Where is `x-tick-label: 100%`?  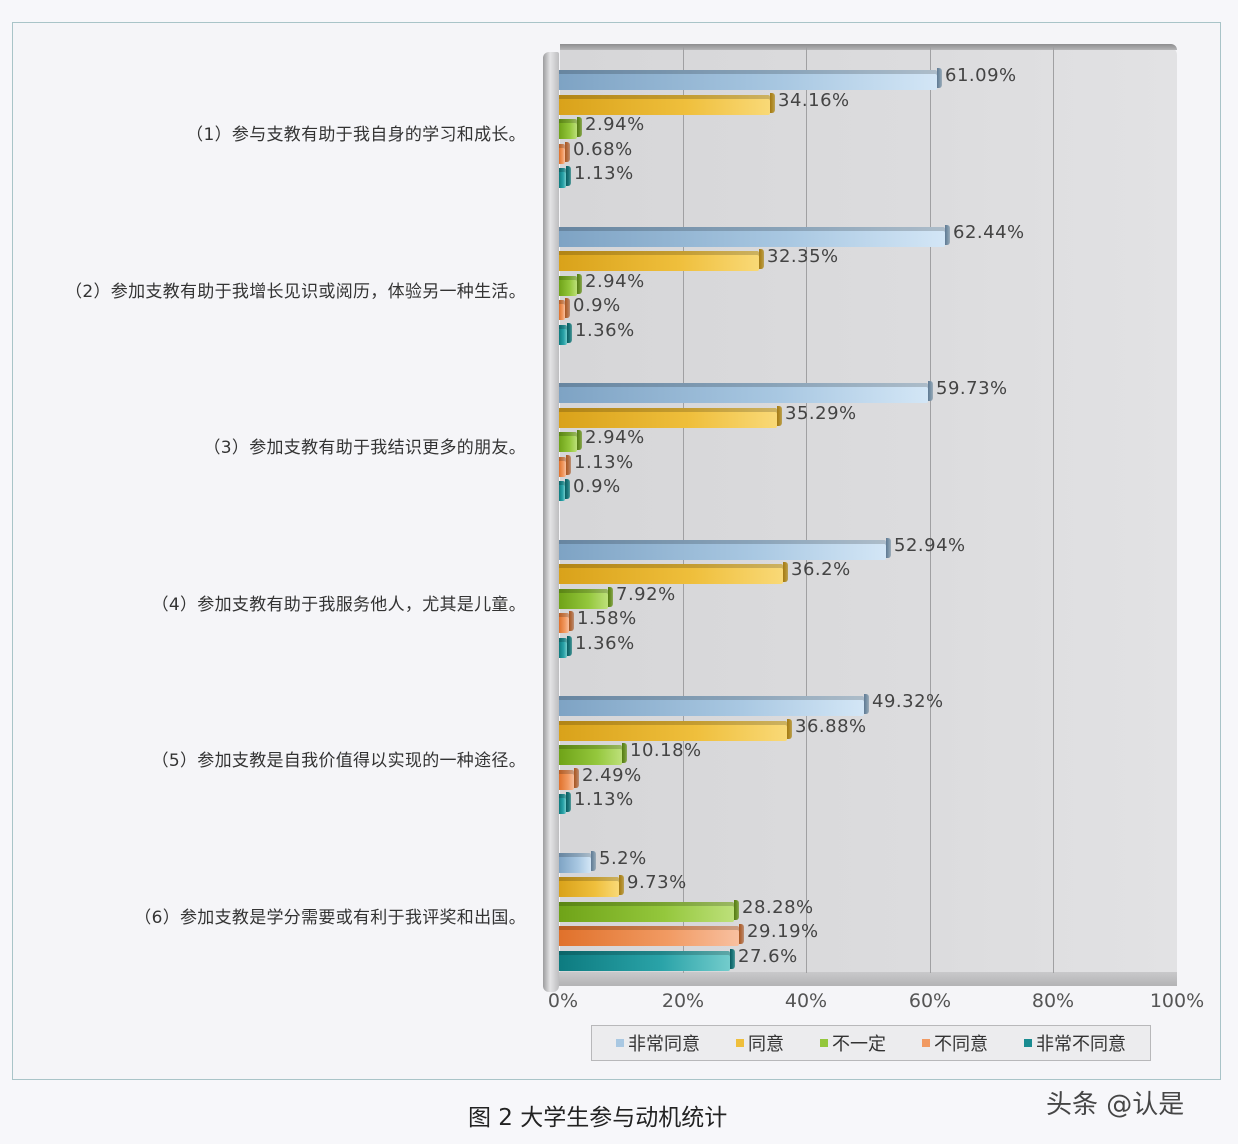
x-tick-label: 100% is located at coordinates (1177, 1001).